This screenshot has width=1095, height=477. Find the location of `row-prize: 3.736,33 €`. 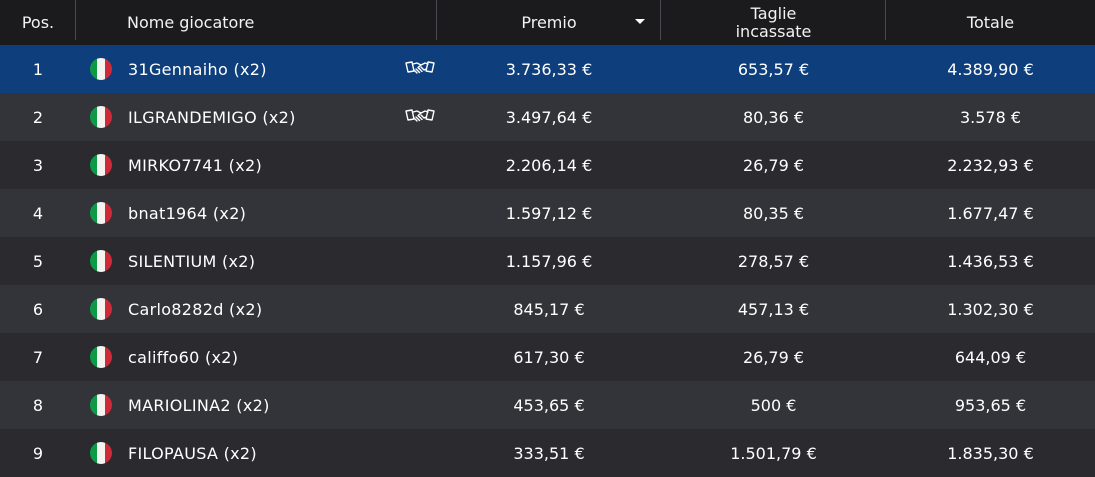

row-prize: 3.736,33 € is located at coordinates (549, 69).